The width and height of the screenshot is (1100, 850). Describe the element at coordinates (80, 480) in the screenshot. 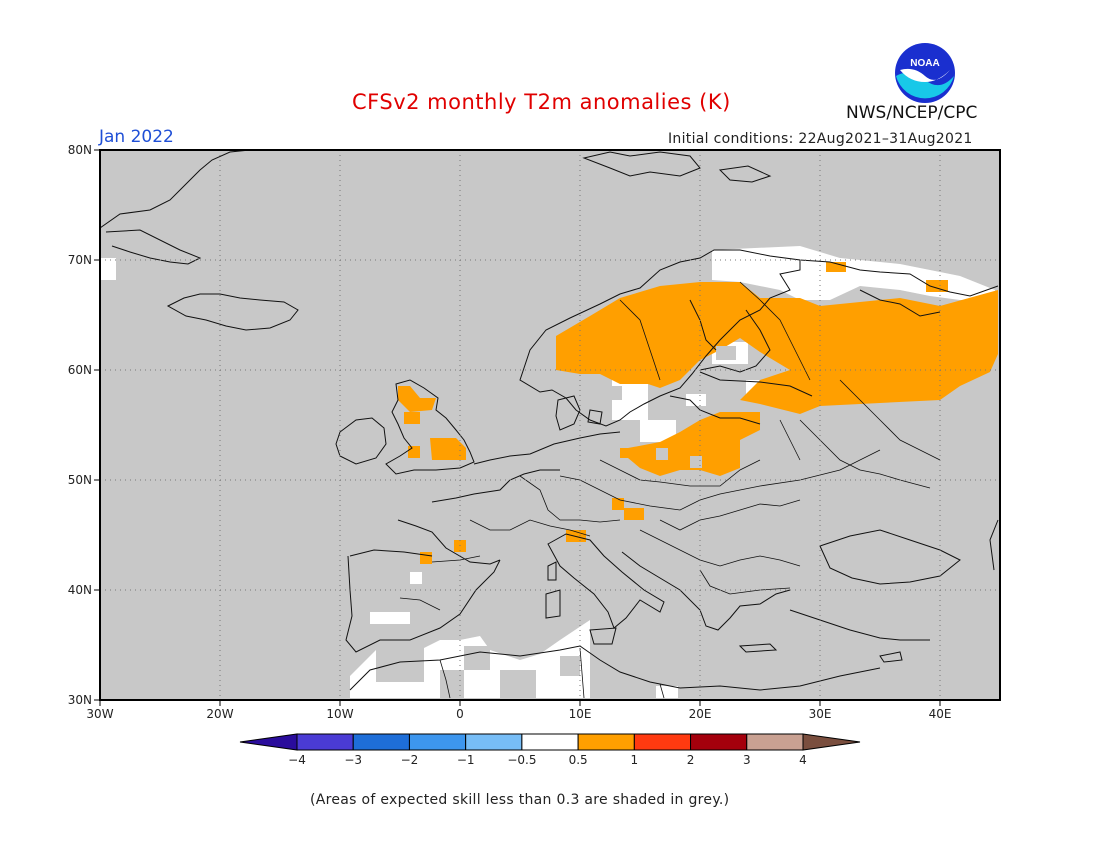

I see `y-tick-label: 50N` at that location.